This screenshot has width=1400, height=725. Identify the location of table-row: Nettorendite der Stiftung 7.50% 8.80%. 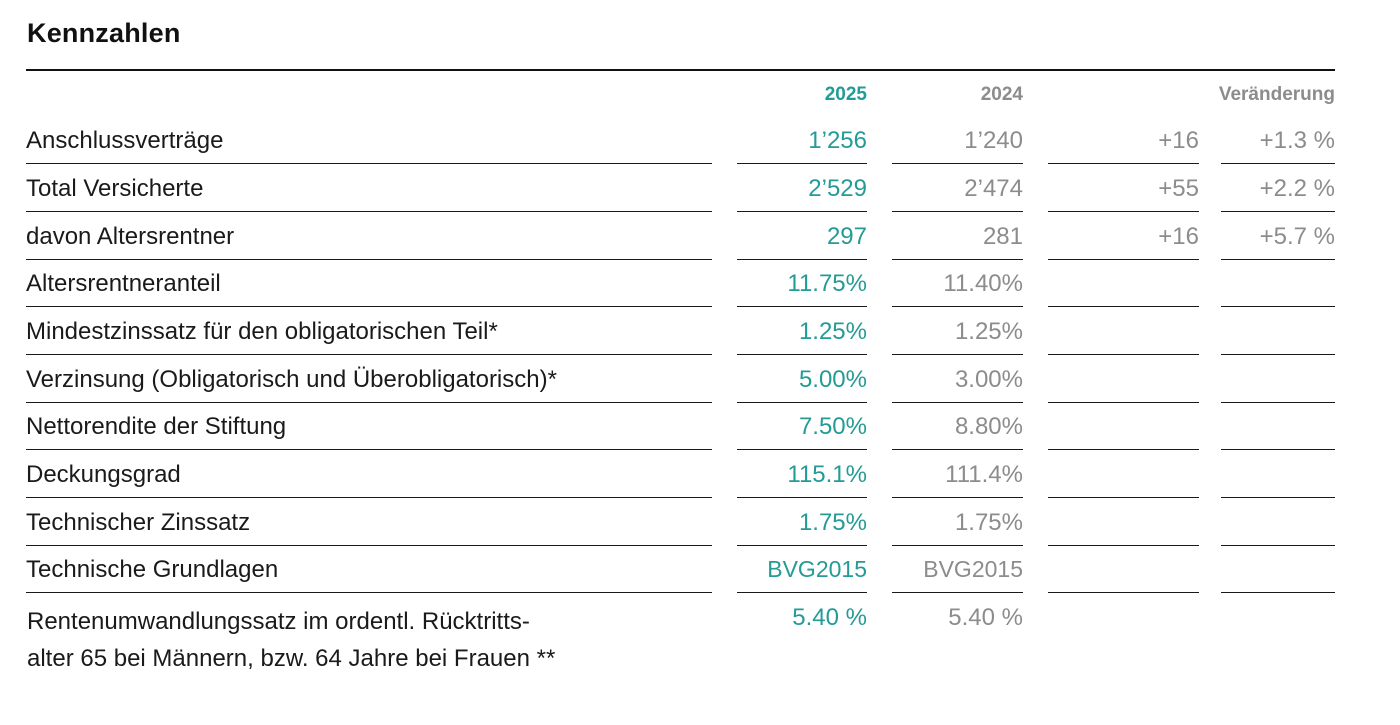
(700, 427).